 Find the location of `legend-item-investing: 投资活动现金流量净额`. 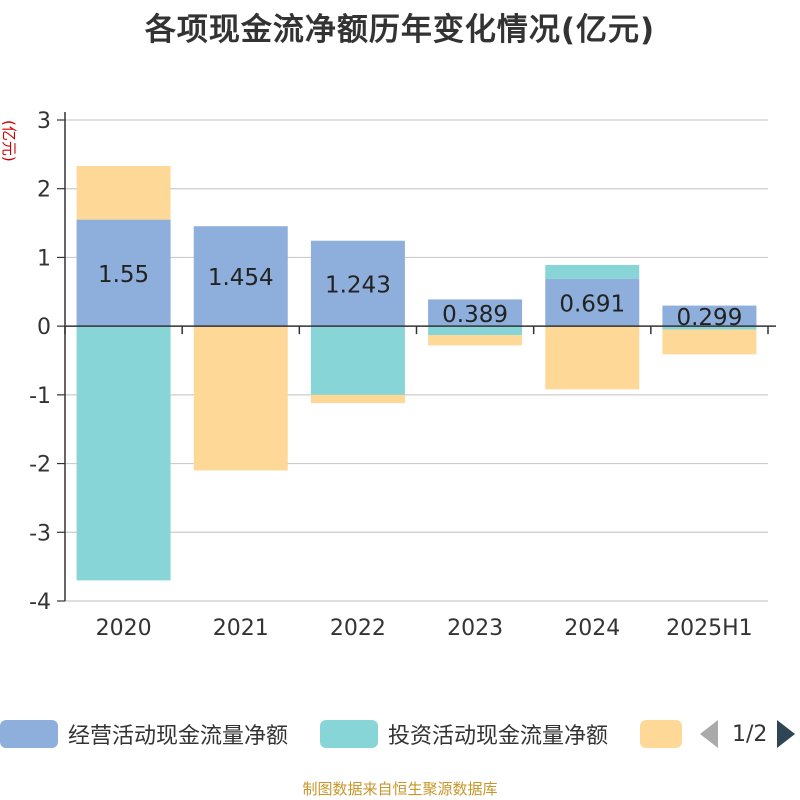

legend-item-investing: 投资活动现金流量净额 is located at coordinates (464, 734).